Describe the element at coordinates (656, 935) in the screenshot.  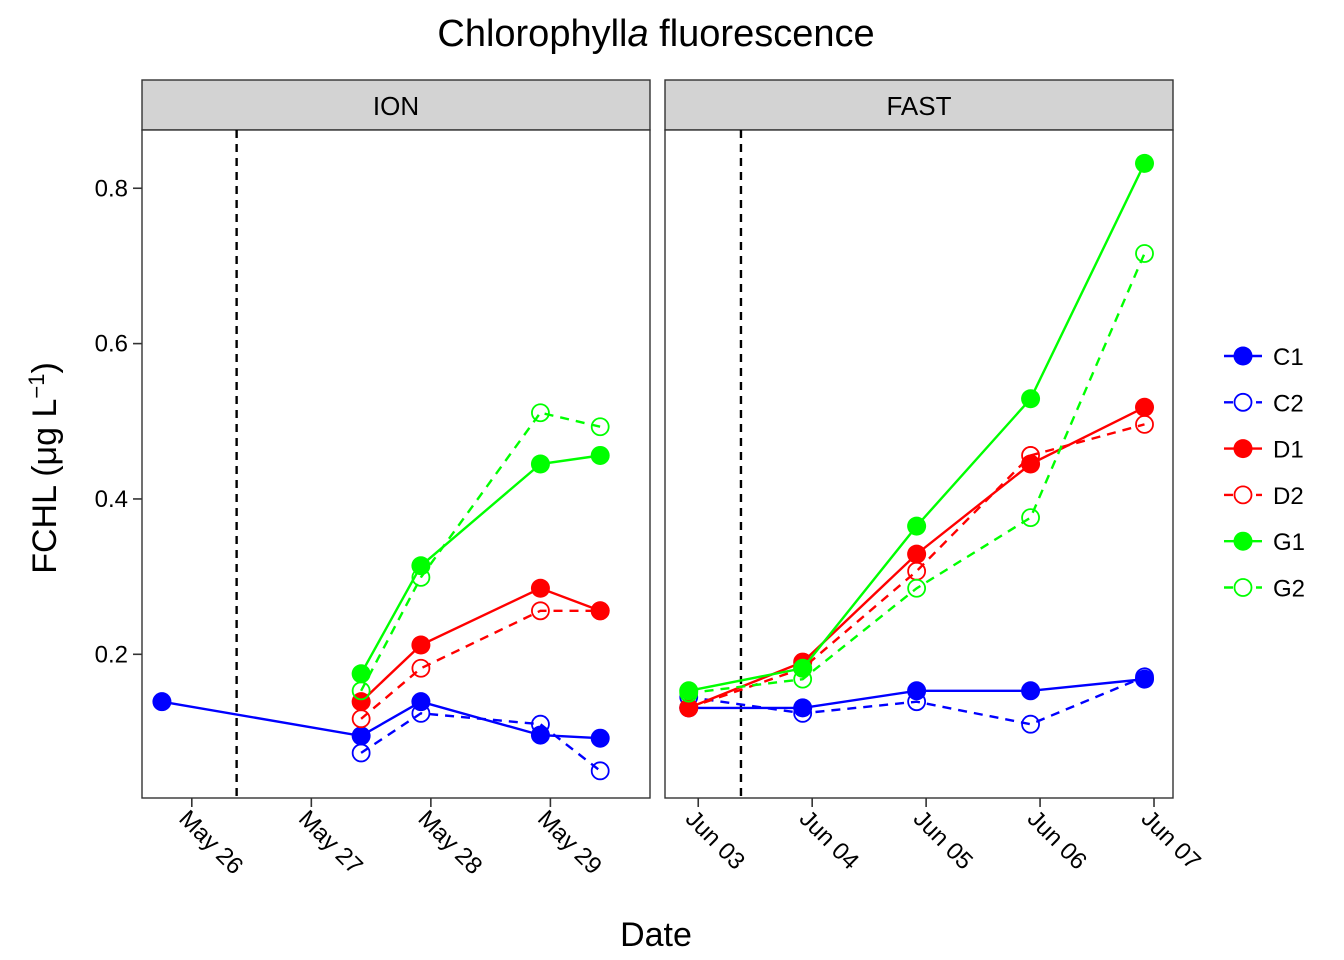
I see `x-axis-title: Date` at that location.